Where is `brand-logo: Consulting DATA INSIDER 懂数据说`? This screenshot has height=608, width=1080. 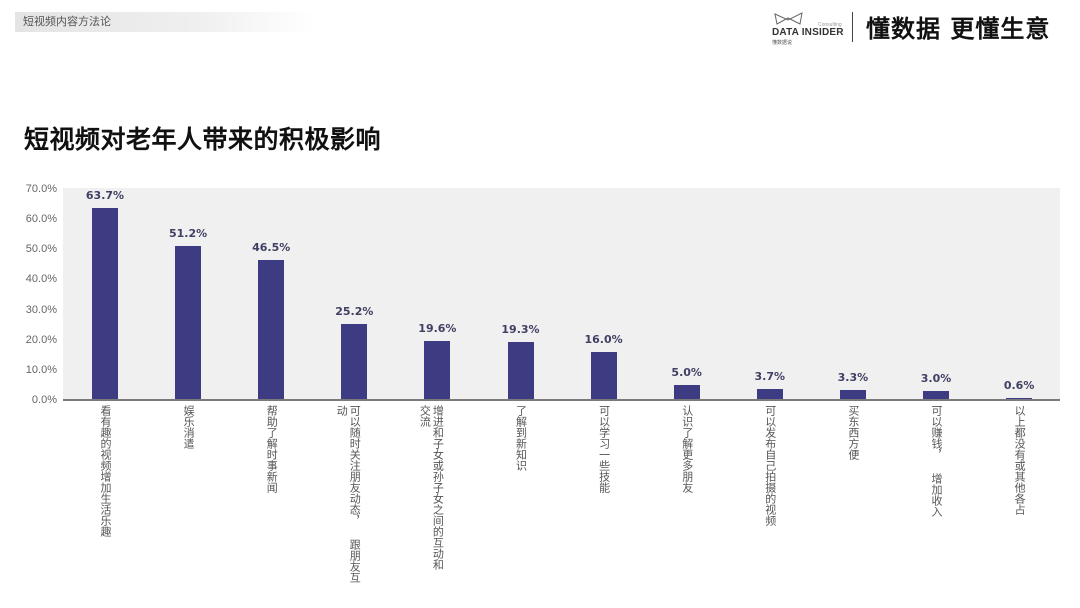
brand-logo: Consulting DATA INSIDER 懂数据说 is located at coordinates (806, 28).